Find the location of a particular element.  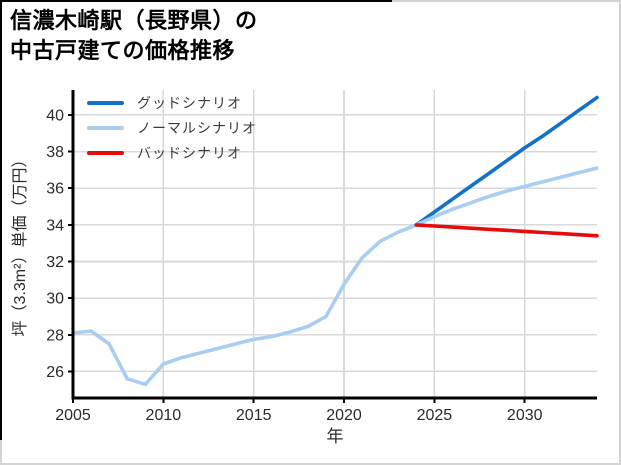

frame-edge-bottom is located at coordinates (310, 464).